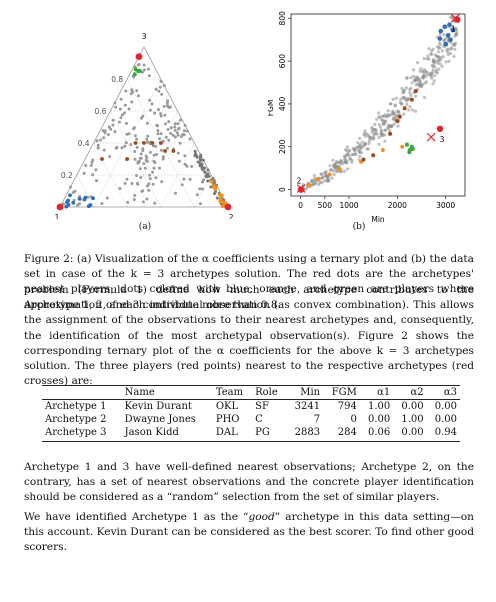  Describe the element at coordinates (359, 227) in the screenshot. I see `subfigure-label-b: (b)` at that location.